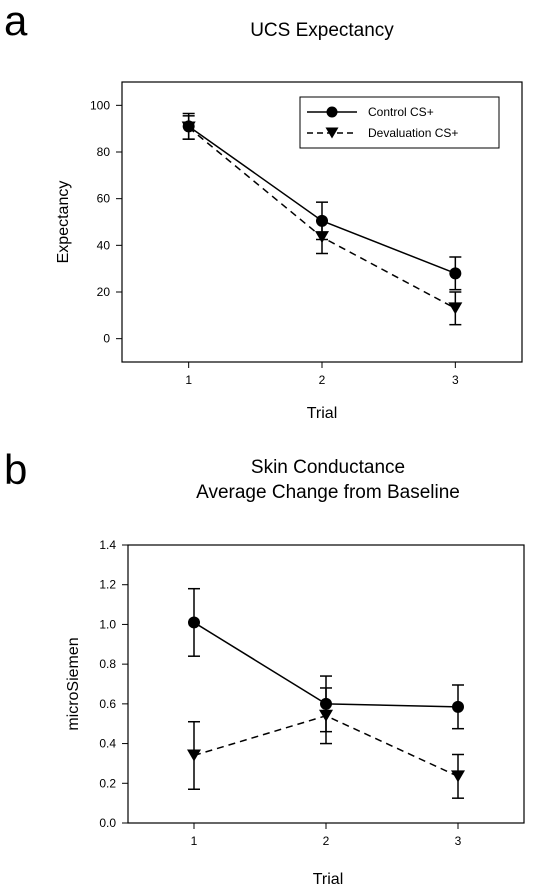  What do you see at coordinates (15, 469) in the screenshot?
I see `panel-letter-b: b` at bounding box center [15, 469].